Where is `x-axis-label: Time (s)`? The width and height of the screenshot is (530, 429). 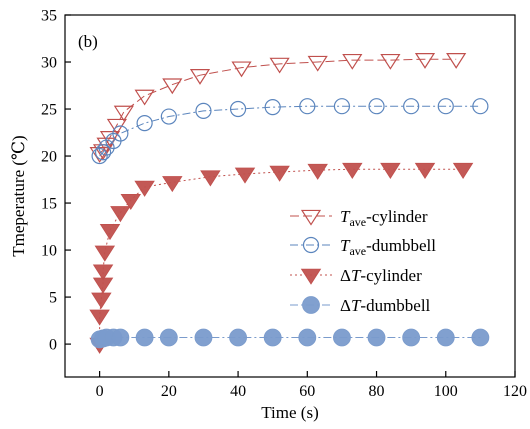
x-axis-label: Time (s) is located at coordinates (289, 412).